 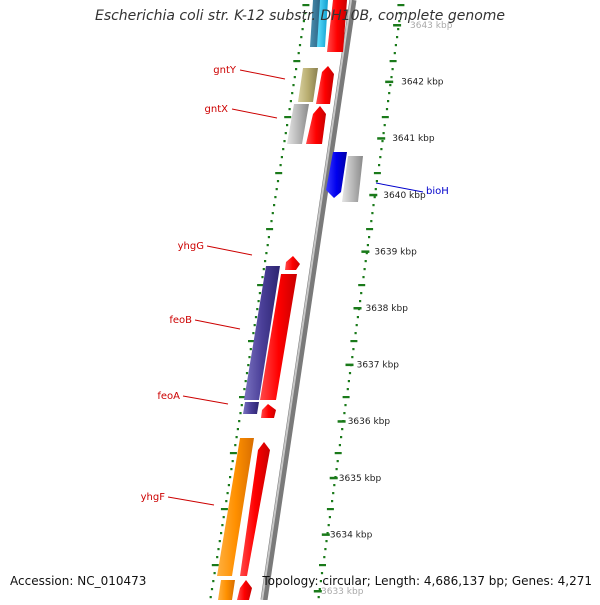 What do you see at coordinates (322, 23) in the screenshot?
I see `gene-partial-cyan` at bounding box center [322, 23].